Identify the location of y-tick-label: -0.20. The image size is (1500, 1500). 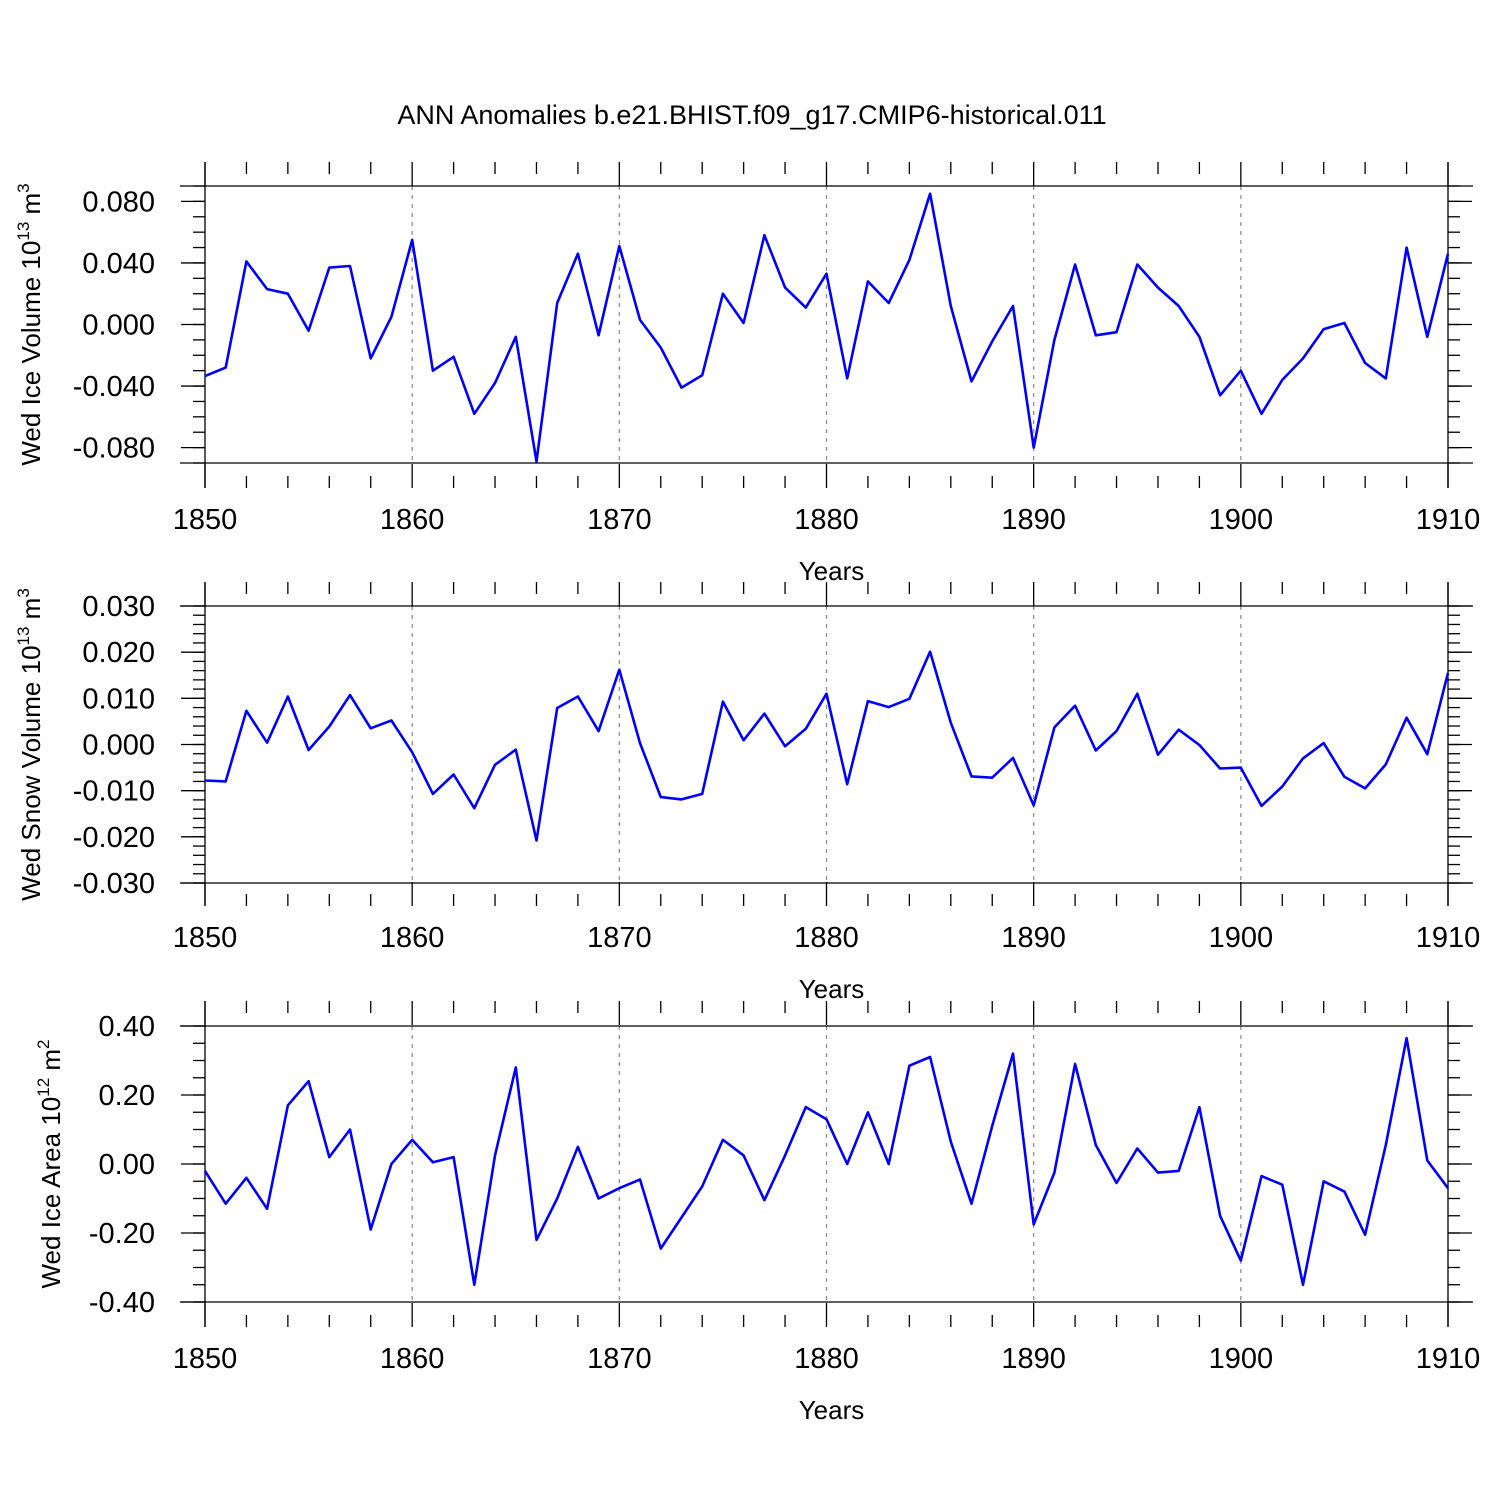
(122, 1234).